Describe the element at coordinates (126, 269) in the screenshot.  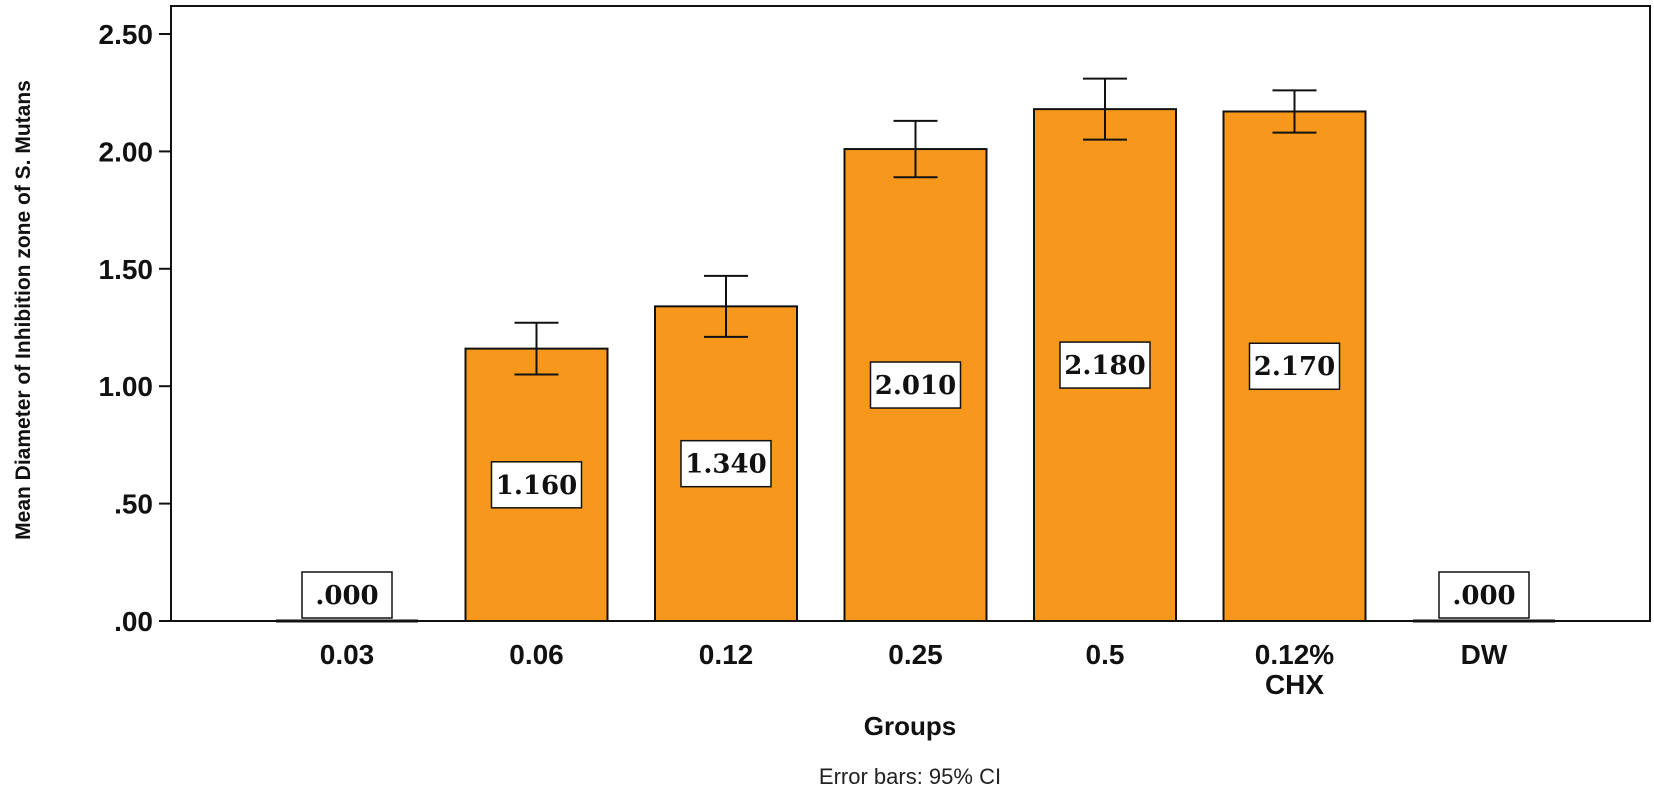
I see `y-tick-label: 1.50` at that location.